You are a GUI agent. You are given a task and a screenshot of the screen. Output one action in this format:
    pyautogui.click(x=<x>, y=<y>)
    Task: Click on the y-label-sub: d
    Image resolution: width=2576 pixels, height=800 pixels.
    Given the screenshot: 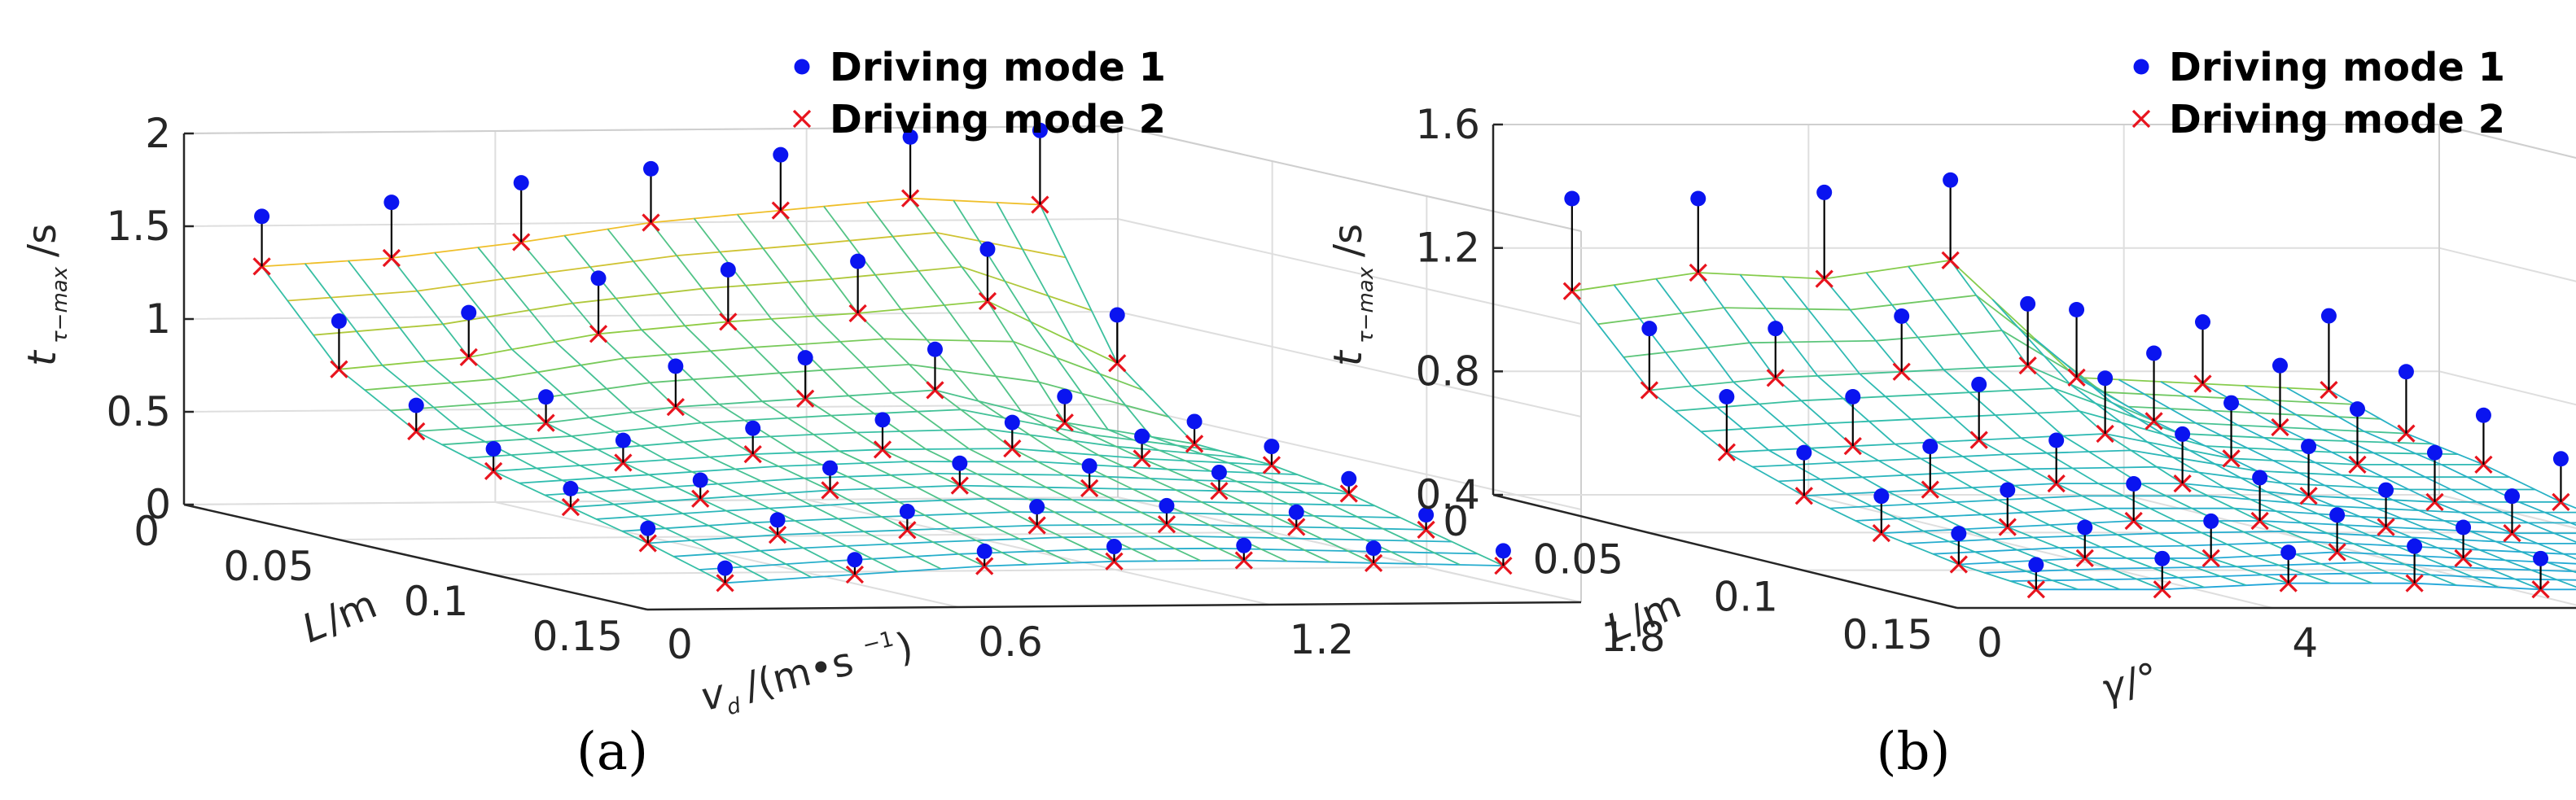 What is the action you would take?
    pyautogui.click(x=734, y=707)
    